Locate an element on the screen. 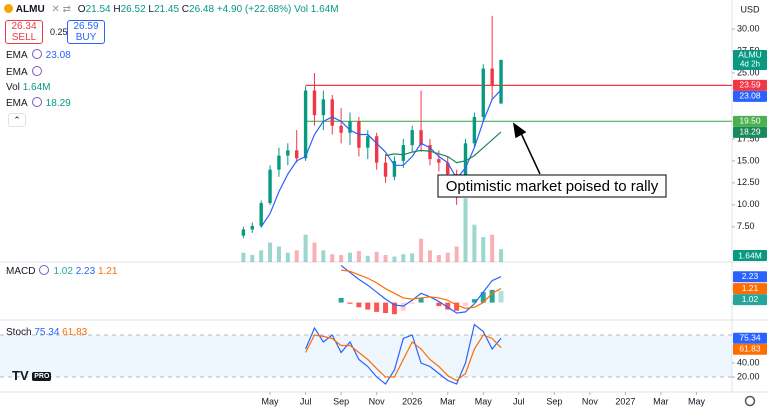  volume: Vol 1.64M is located at coordinates (316, 9).